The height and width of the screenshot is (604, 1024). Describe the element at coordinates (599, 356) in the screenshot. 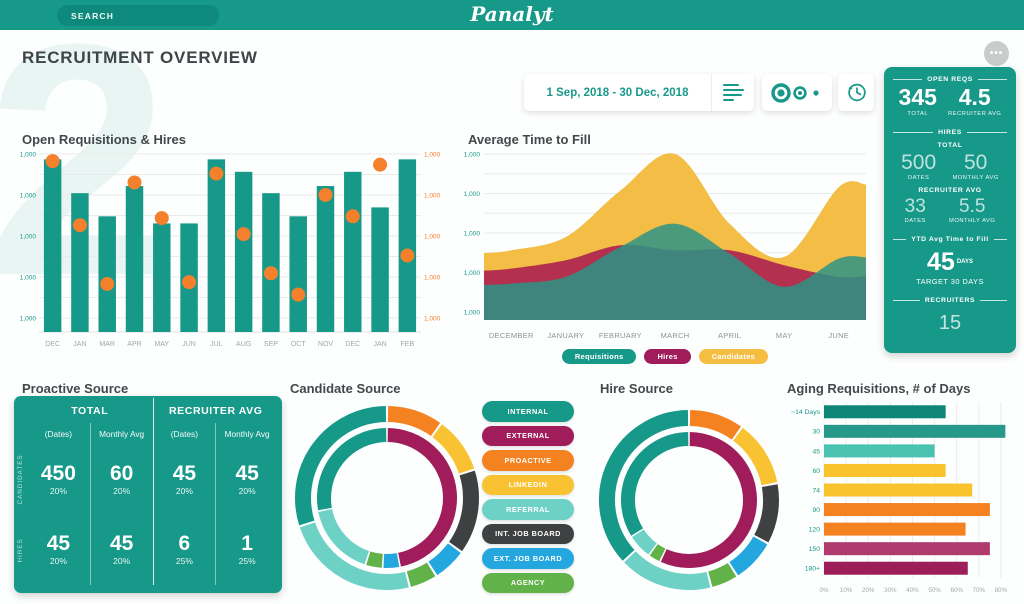

I see `legend-pill-requisitions: Requisitions` at that location.